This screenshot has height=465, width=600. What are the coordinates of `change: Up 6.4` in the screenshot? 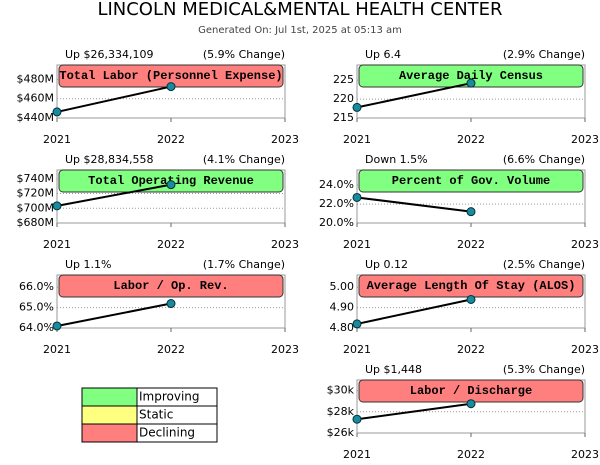 It's located at (383, 54).